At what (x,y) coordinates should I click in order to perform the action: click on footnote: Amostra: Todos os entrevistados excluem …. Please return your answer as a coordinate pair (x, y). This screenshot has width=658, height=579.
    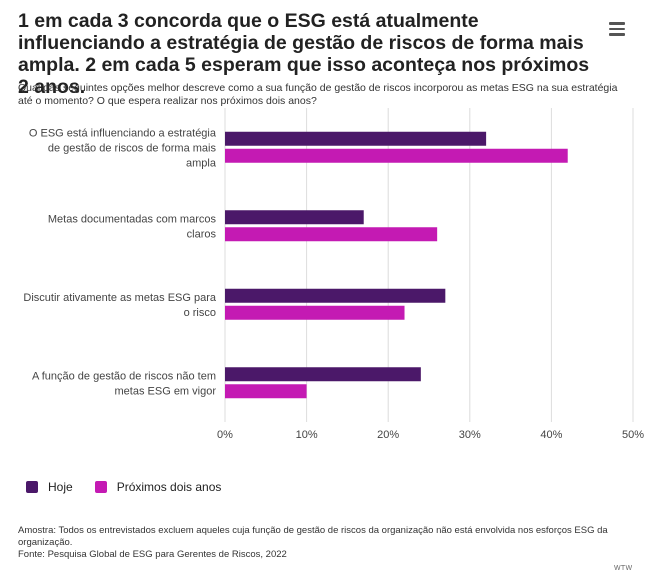
    Looking at the image, I should click on (318, 543).